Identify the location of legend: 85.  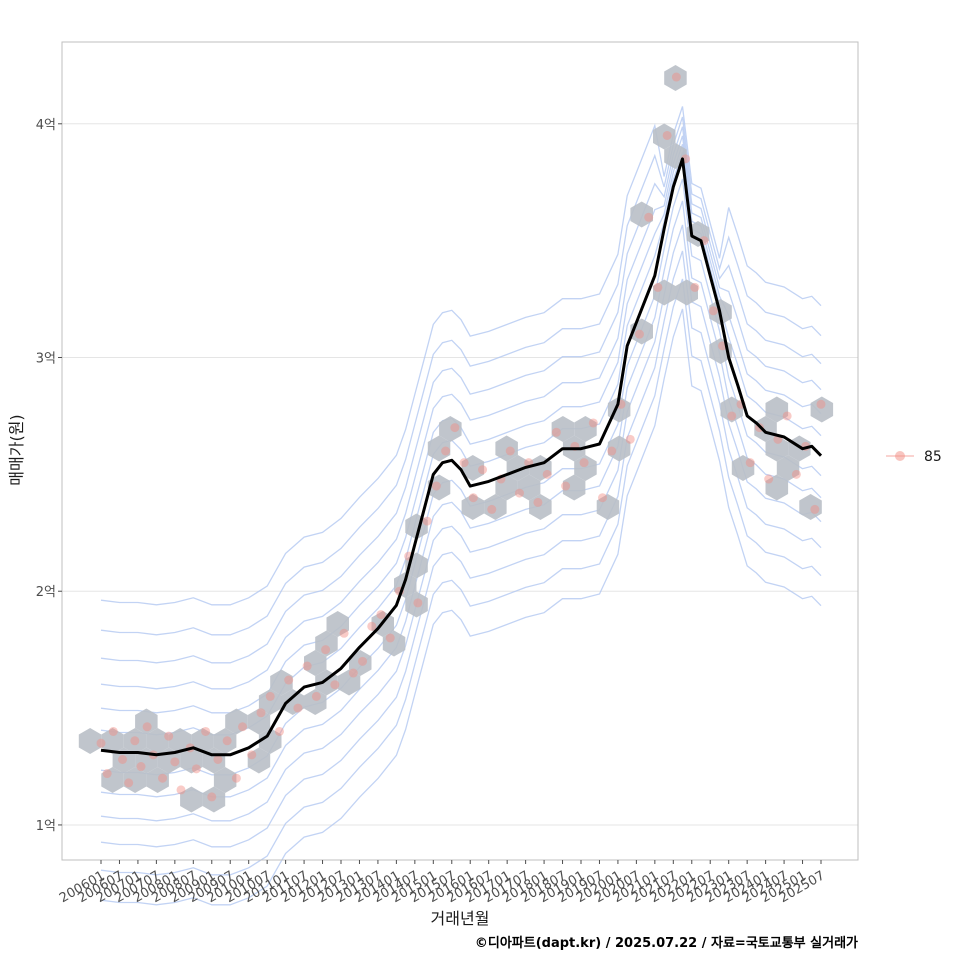
(914, 457).